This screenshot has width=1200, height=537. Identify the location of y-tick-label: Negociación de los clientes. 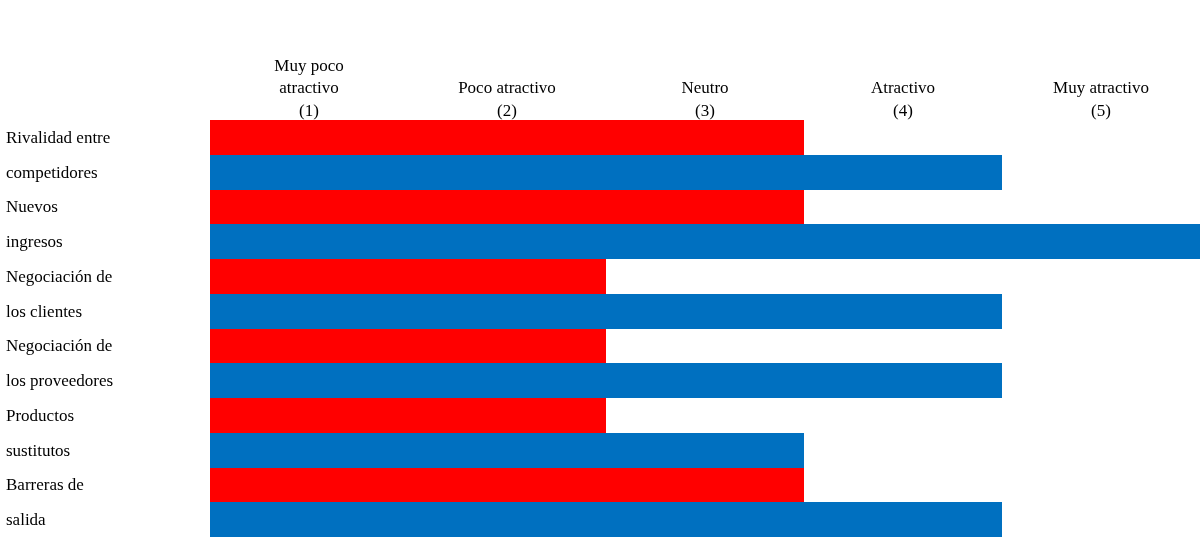
(59, 294).